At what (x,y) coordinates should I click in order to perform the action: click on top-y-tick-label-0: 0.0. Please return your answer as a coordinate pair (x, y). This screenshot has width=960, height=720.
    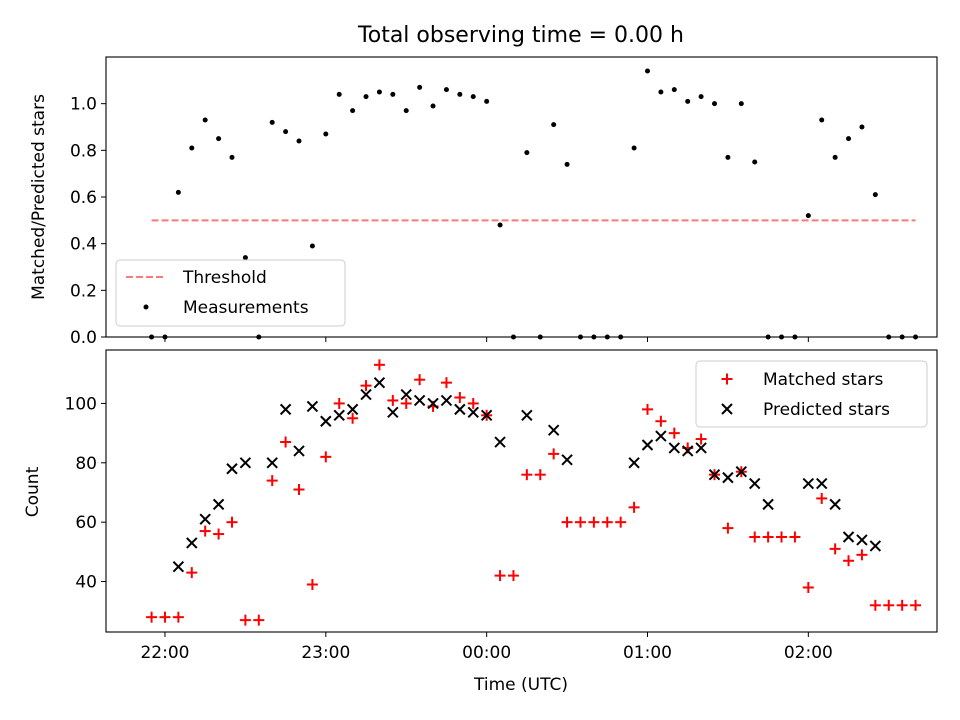
    Looking at the image, I should click on (83, 338).